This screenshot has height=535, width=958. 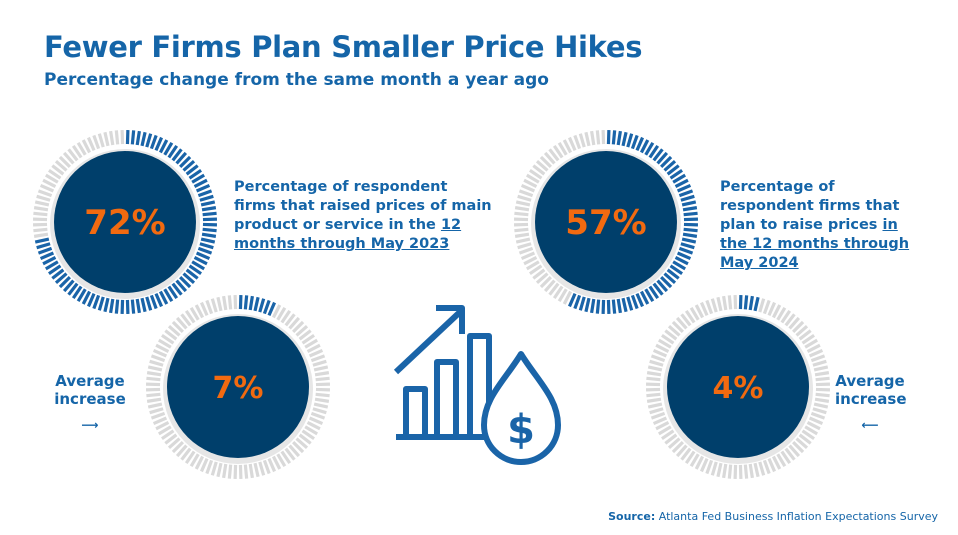 I want to click on caption: Average increase, so click(x=871, y=390).